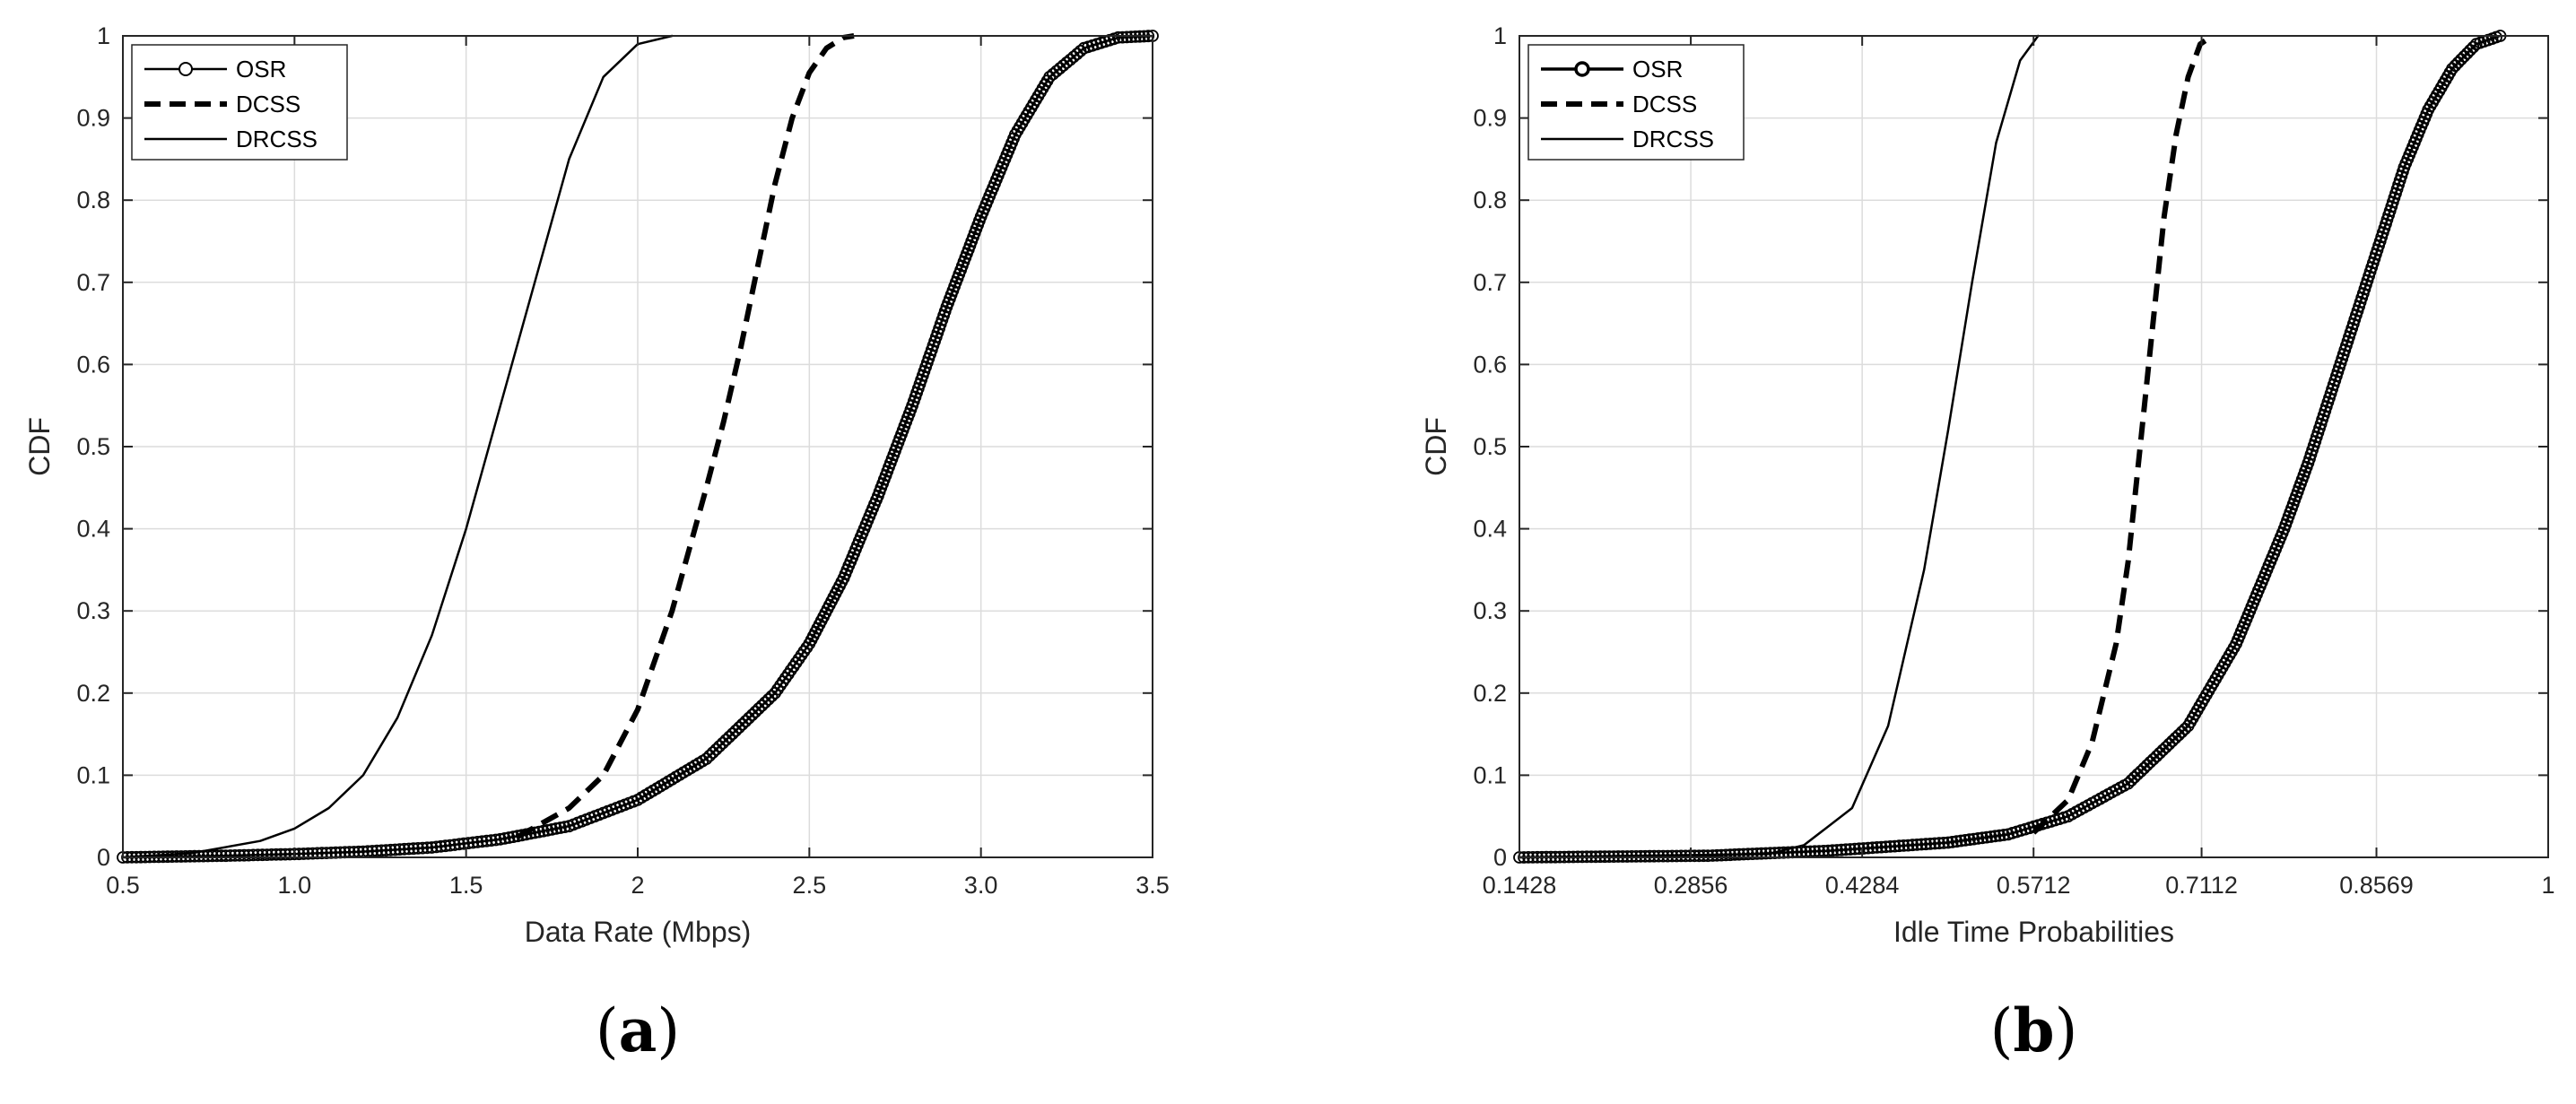 Image resolution: width=2576 pixels, height=1104 pixels. Describe the element at coordinates (1490, 282) in the screenshot. I see `y-tick-label: 0.7` at that location.